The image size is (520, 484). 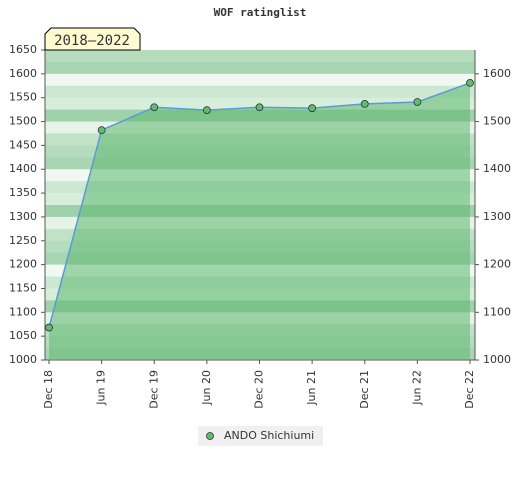 I want to click on chart-title: WOF ratinglist, so click(x=260, y=12).